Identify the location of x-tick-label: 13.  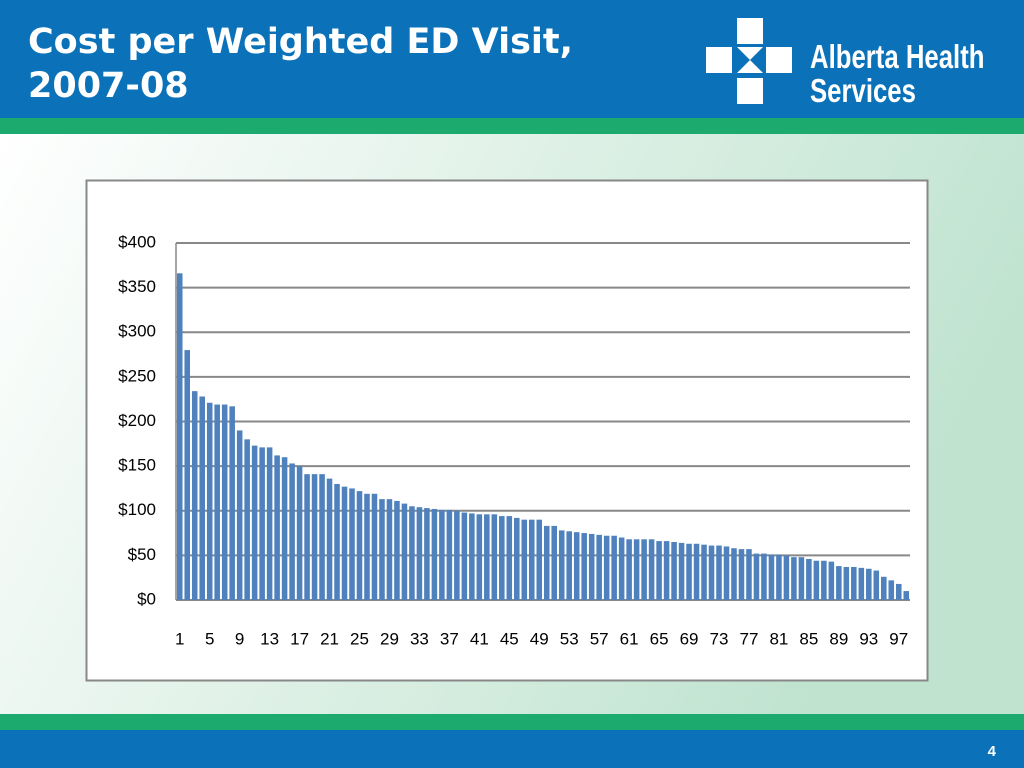
(269, 638).